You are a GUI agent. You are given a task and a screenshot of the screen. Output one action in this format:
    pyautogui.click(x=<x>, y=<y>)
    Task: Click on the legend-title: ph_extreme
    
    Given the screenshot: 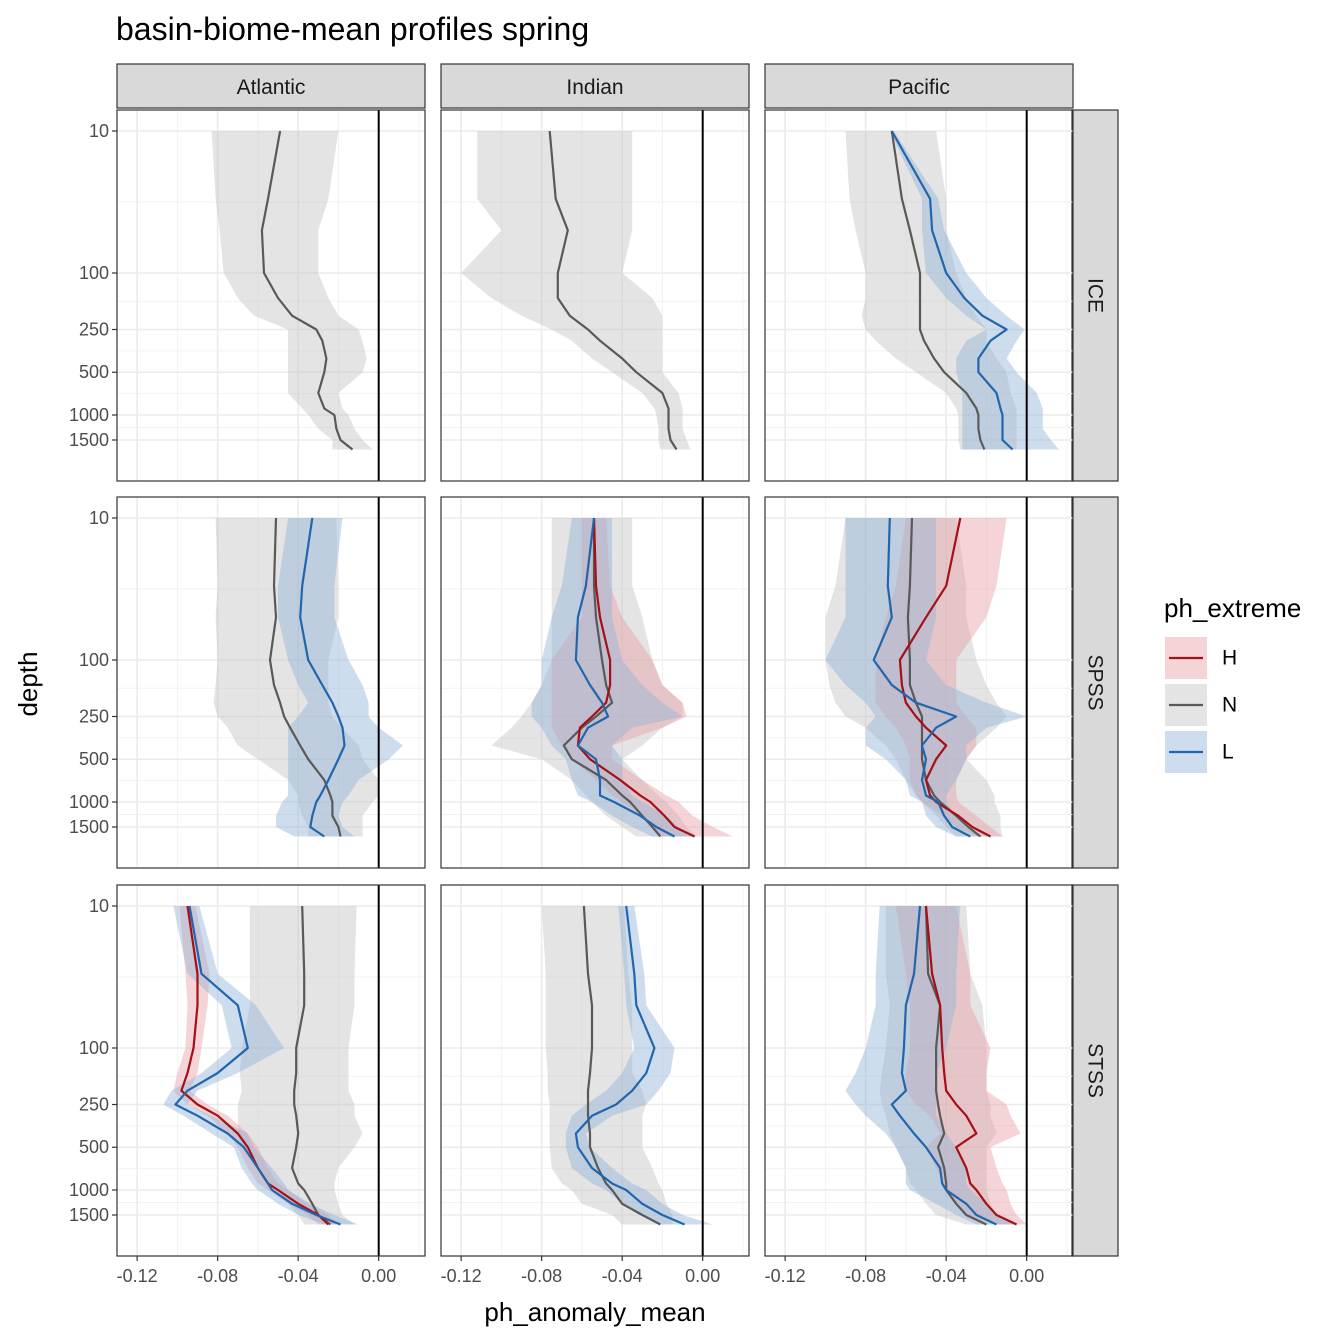 What is the action you would take?
    pyautogui.click(x=1232, y=608)
    